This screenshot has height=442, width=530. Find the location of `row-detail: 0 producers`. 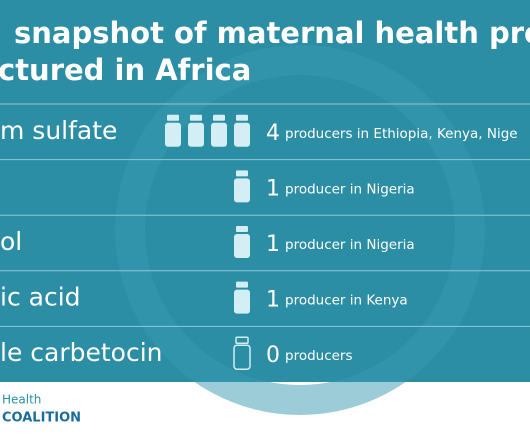

row-detail: 0 producers is located at coordinates (309, 355).